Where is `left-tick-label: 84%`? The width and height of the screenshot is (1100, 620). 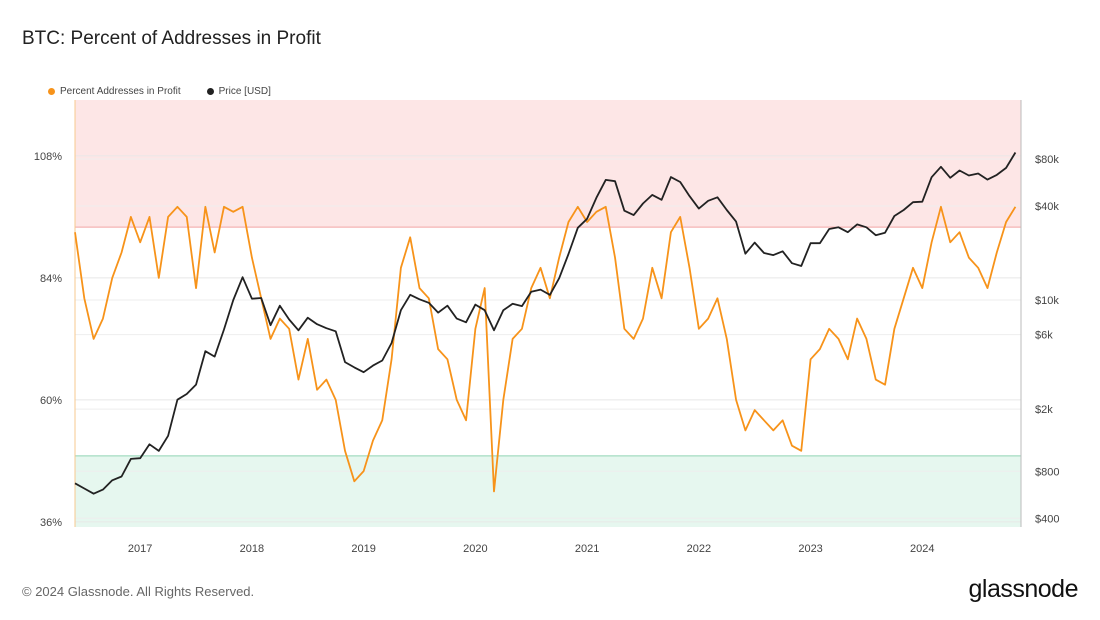 left-tick-label: 84% is located at coordinates (51, 279).